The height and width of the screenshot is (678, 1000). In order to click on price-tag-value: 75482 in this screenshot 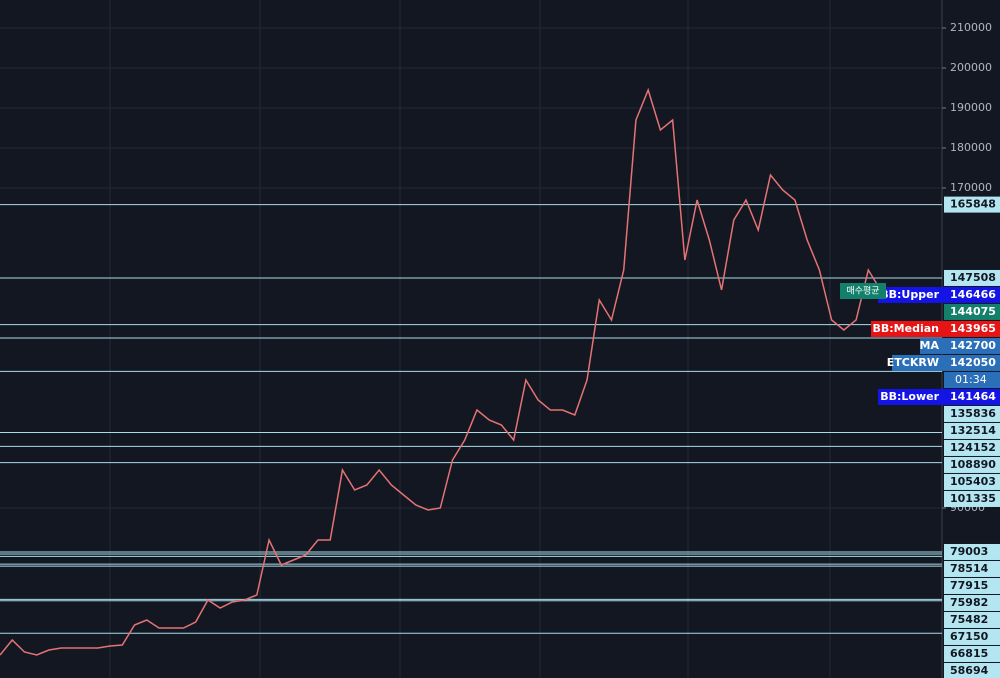, I will do `click(969, 619)`.